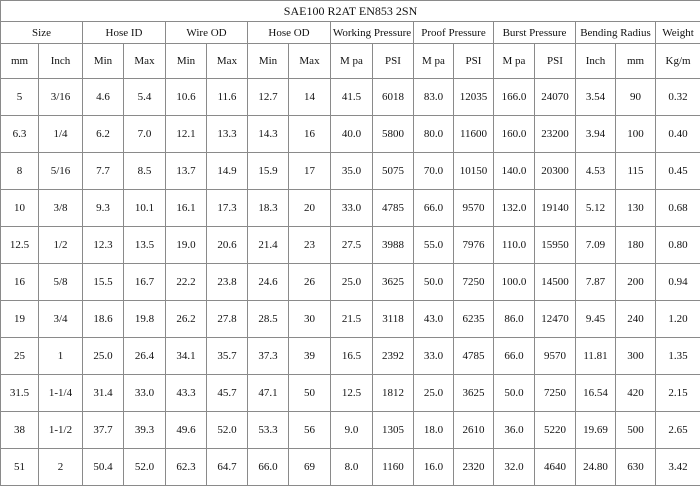 Image resolution: width=700 pixels, height=486 pixels. Describe the element at coordinates (350, 11) in the screenshot. I see `title-row: SAE100 R2AT EN853 2SN` at that location.